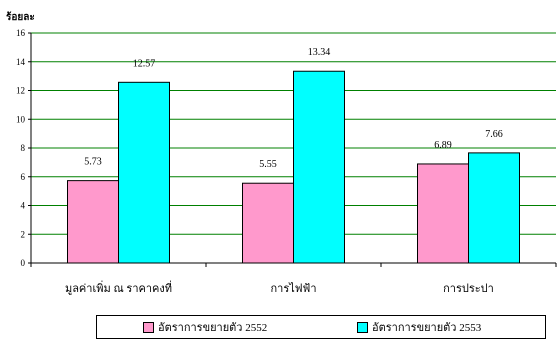  Describe the element at coordinates (268, 164) in the screenshot. I see `data-label: 5.55` at that location.